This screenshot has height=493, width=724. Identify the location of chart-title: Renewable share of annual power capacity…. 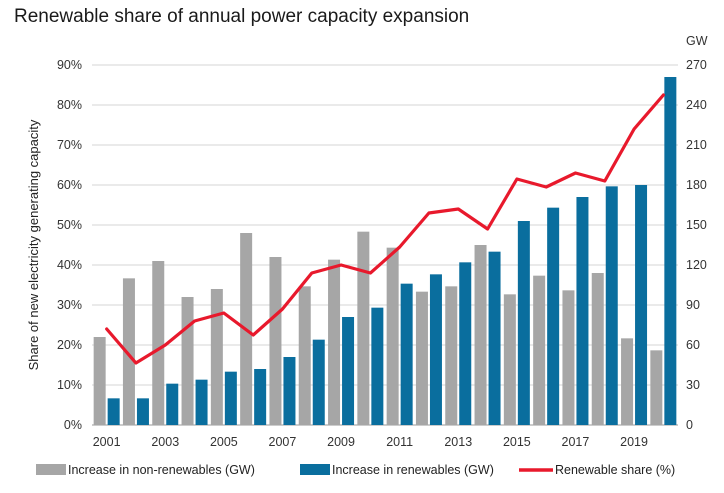
(241, 17).